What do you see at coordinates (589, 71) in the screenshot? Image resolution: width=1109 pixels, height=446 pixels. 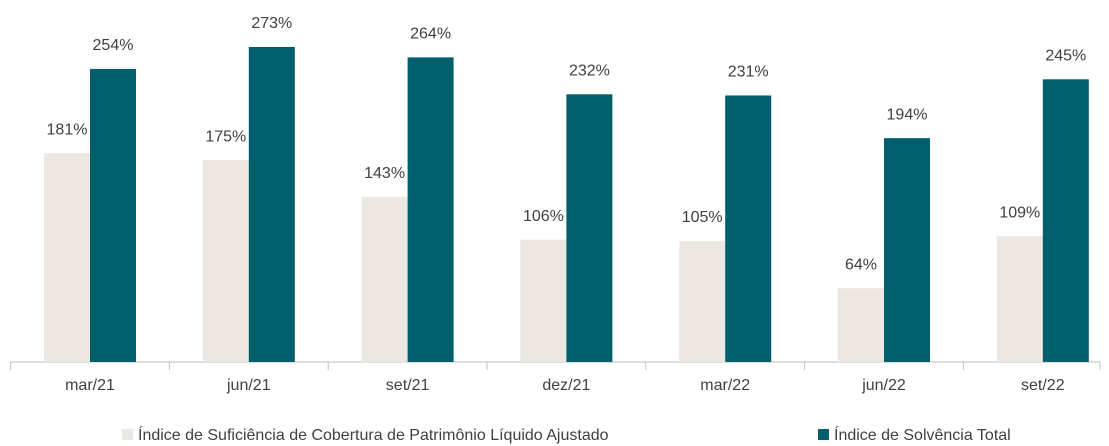 I see `data-label: 232%` at bounding box center [589, 71].